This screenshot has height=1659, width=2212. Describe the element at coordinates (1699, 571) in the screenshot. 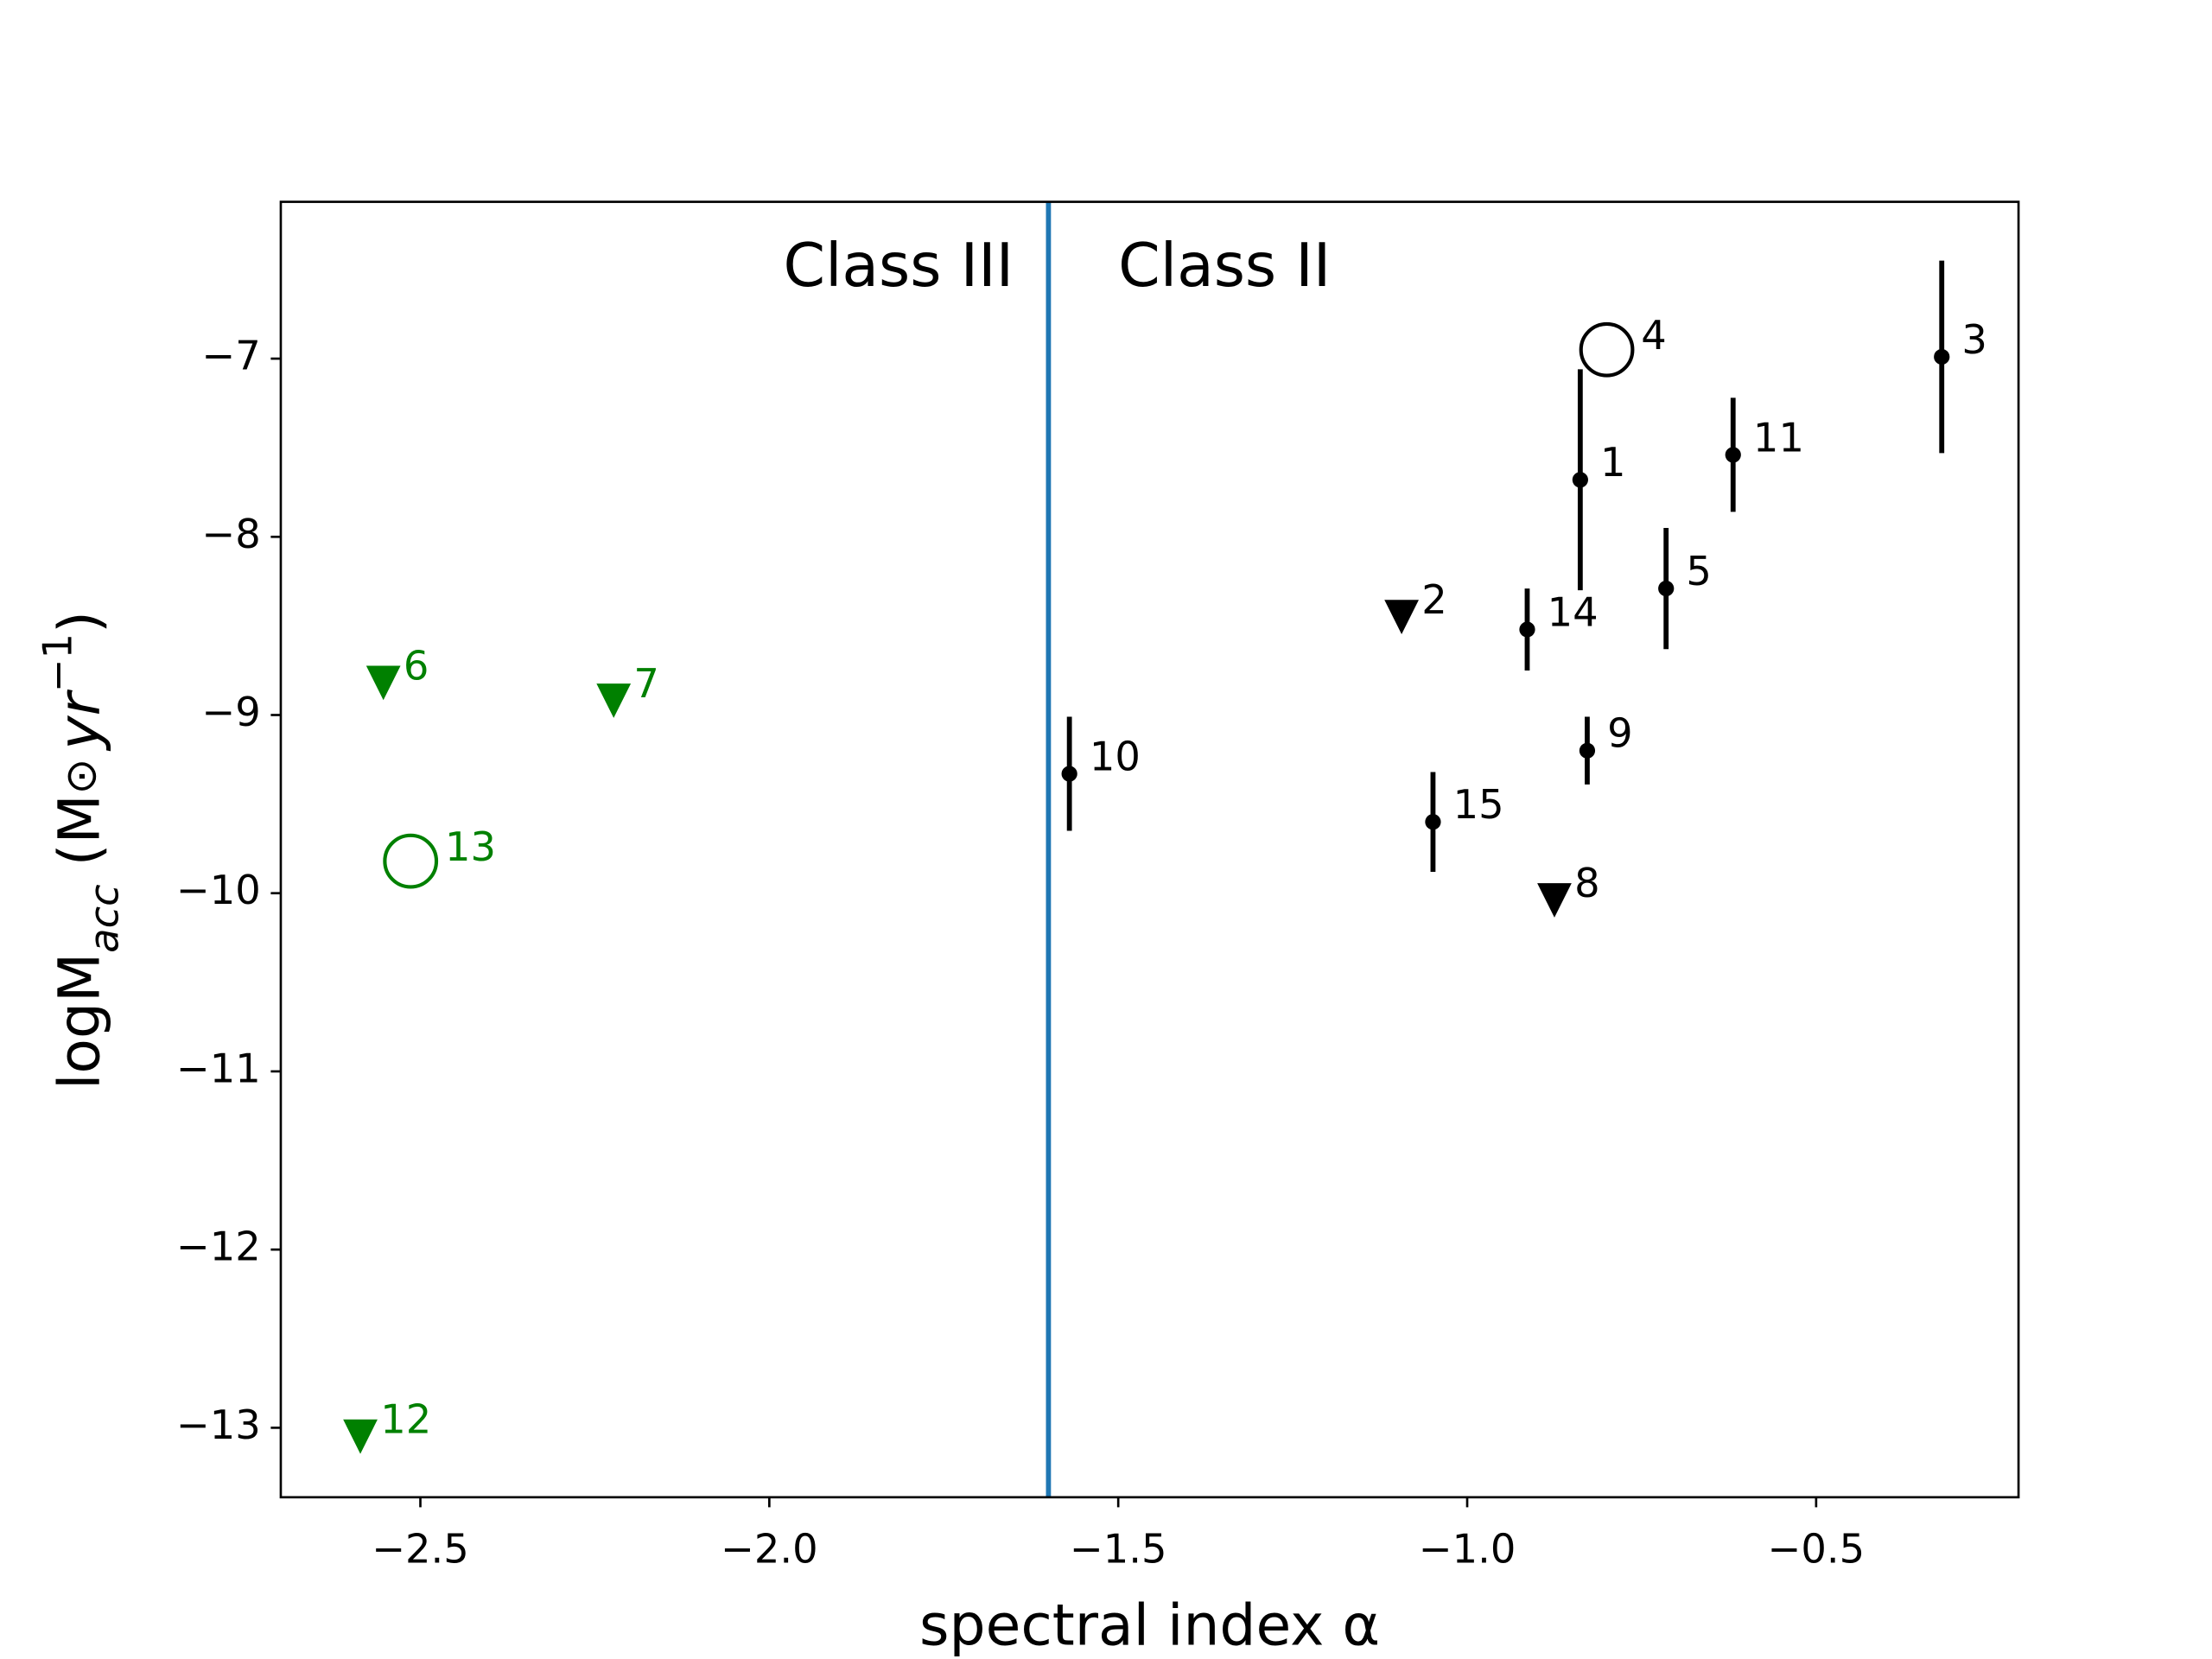

I see `point-label: 5` at that location.